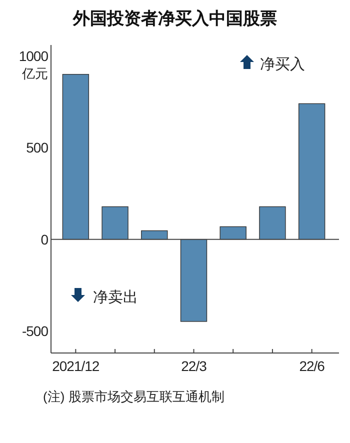 The height and width of the screenshot is (443, 350). Describe the element at coordinates (115, 297) in the screenshot. I see `annotation: 净卖出` at that location.